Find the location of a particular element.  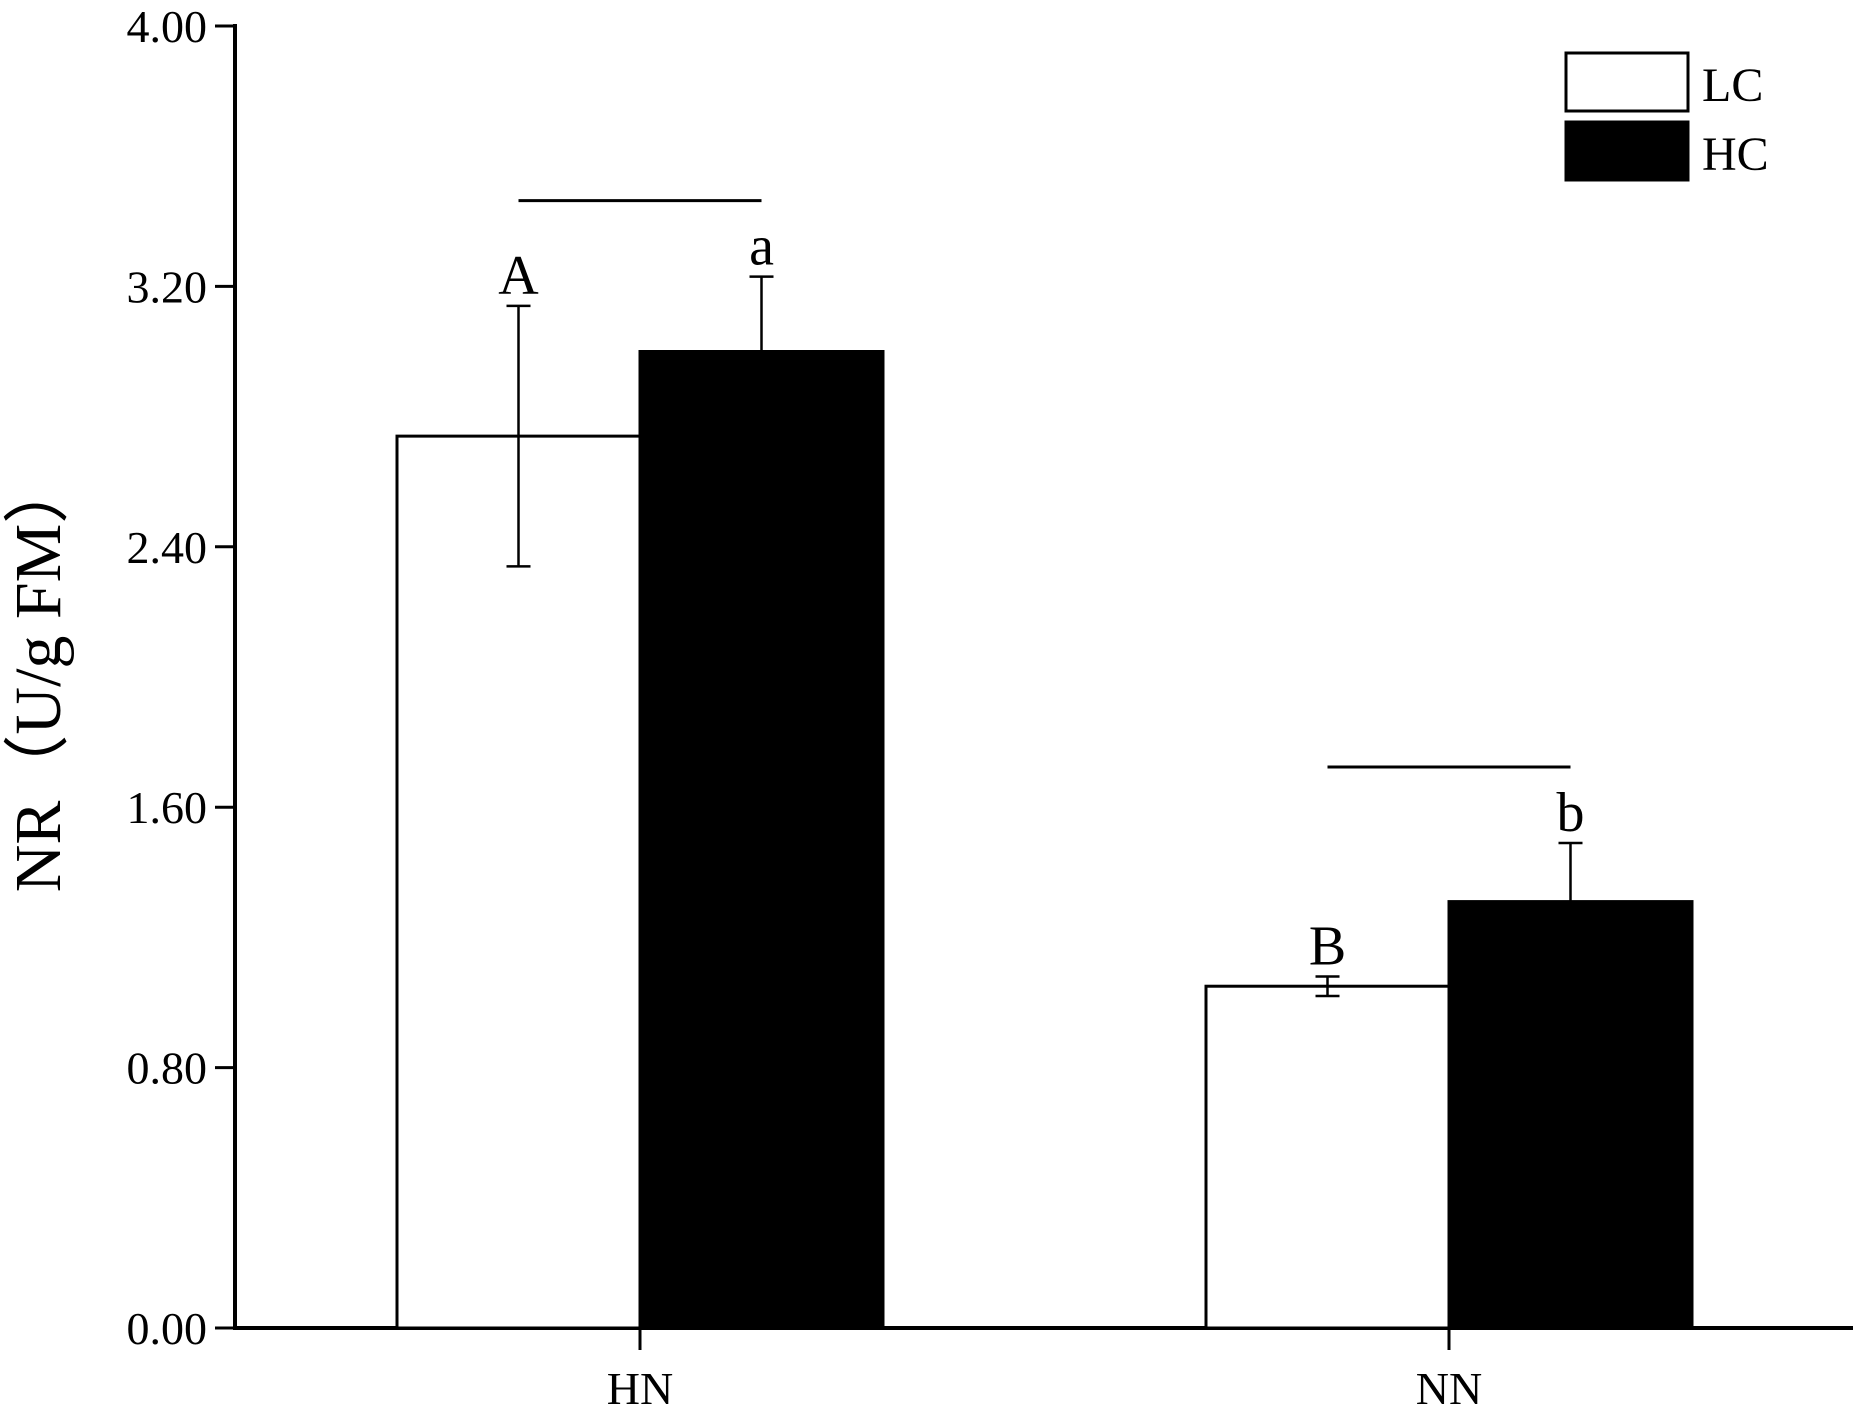

legend: LC HC is located at coordinates (1666, 116).